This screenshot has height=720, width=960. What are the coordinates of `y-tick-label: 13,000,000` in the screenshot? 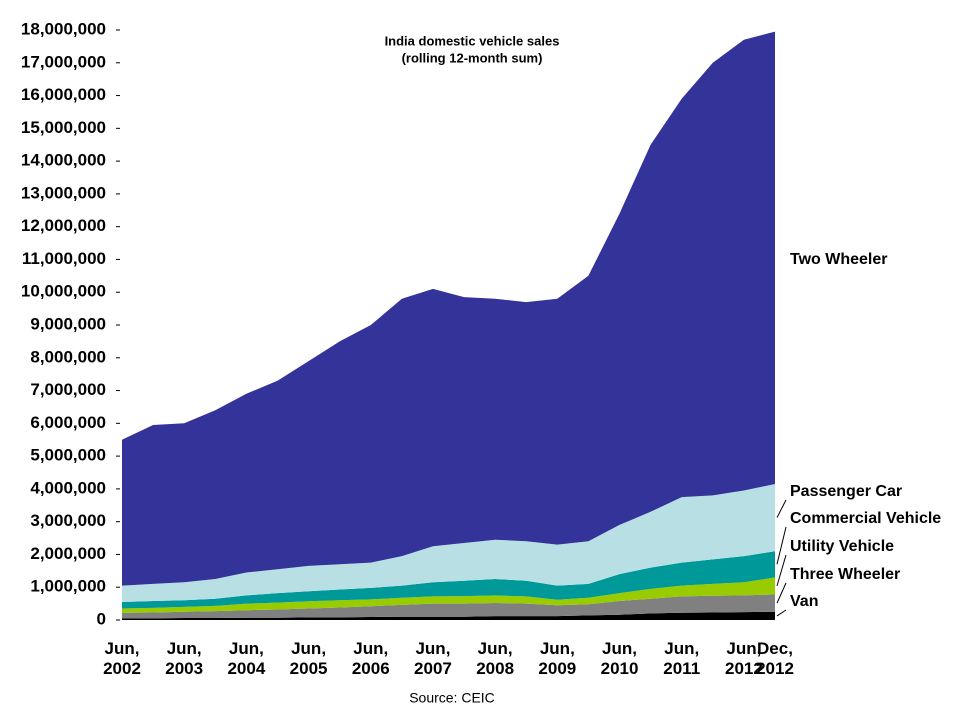 It's located at (63, 192).